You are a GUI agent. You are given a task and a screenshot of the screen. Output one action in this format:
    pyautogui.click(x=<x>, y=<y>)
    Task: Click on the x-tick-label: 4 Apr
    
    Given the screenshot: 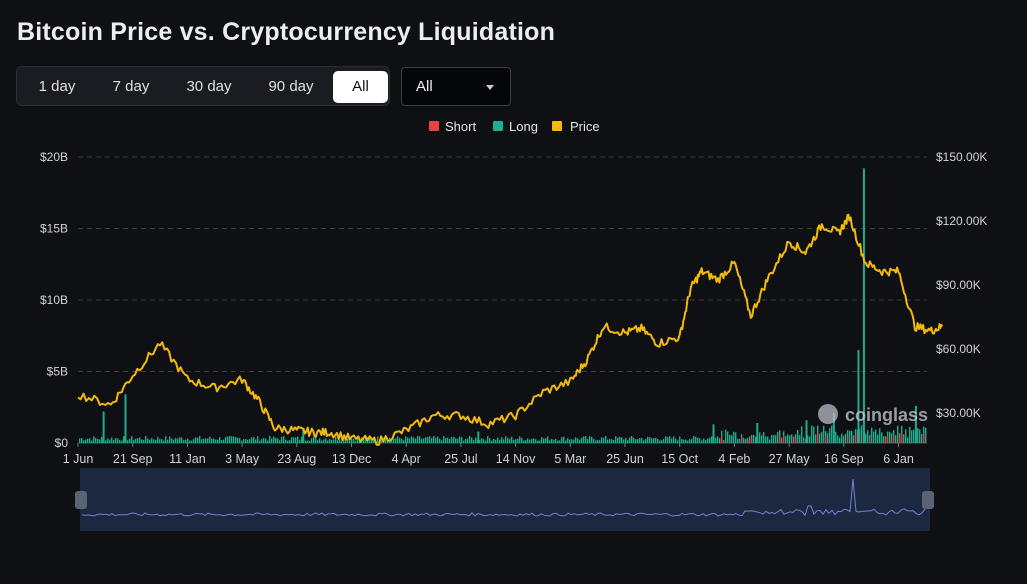 What is the action you would take?
    pyautogui.click(x=406, y=459)
    